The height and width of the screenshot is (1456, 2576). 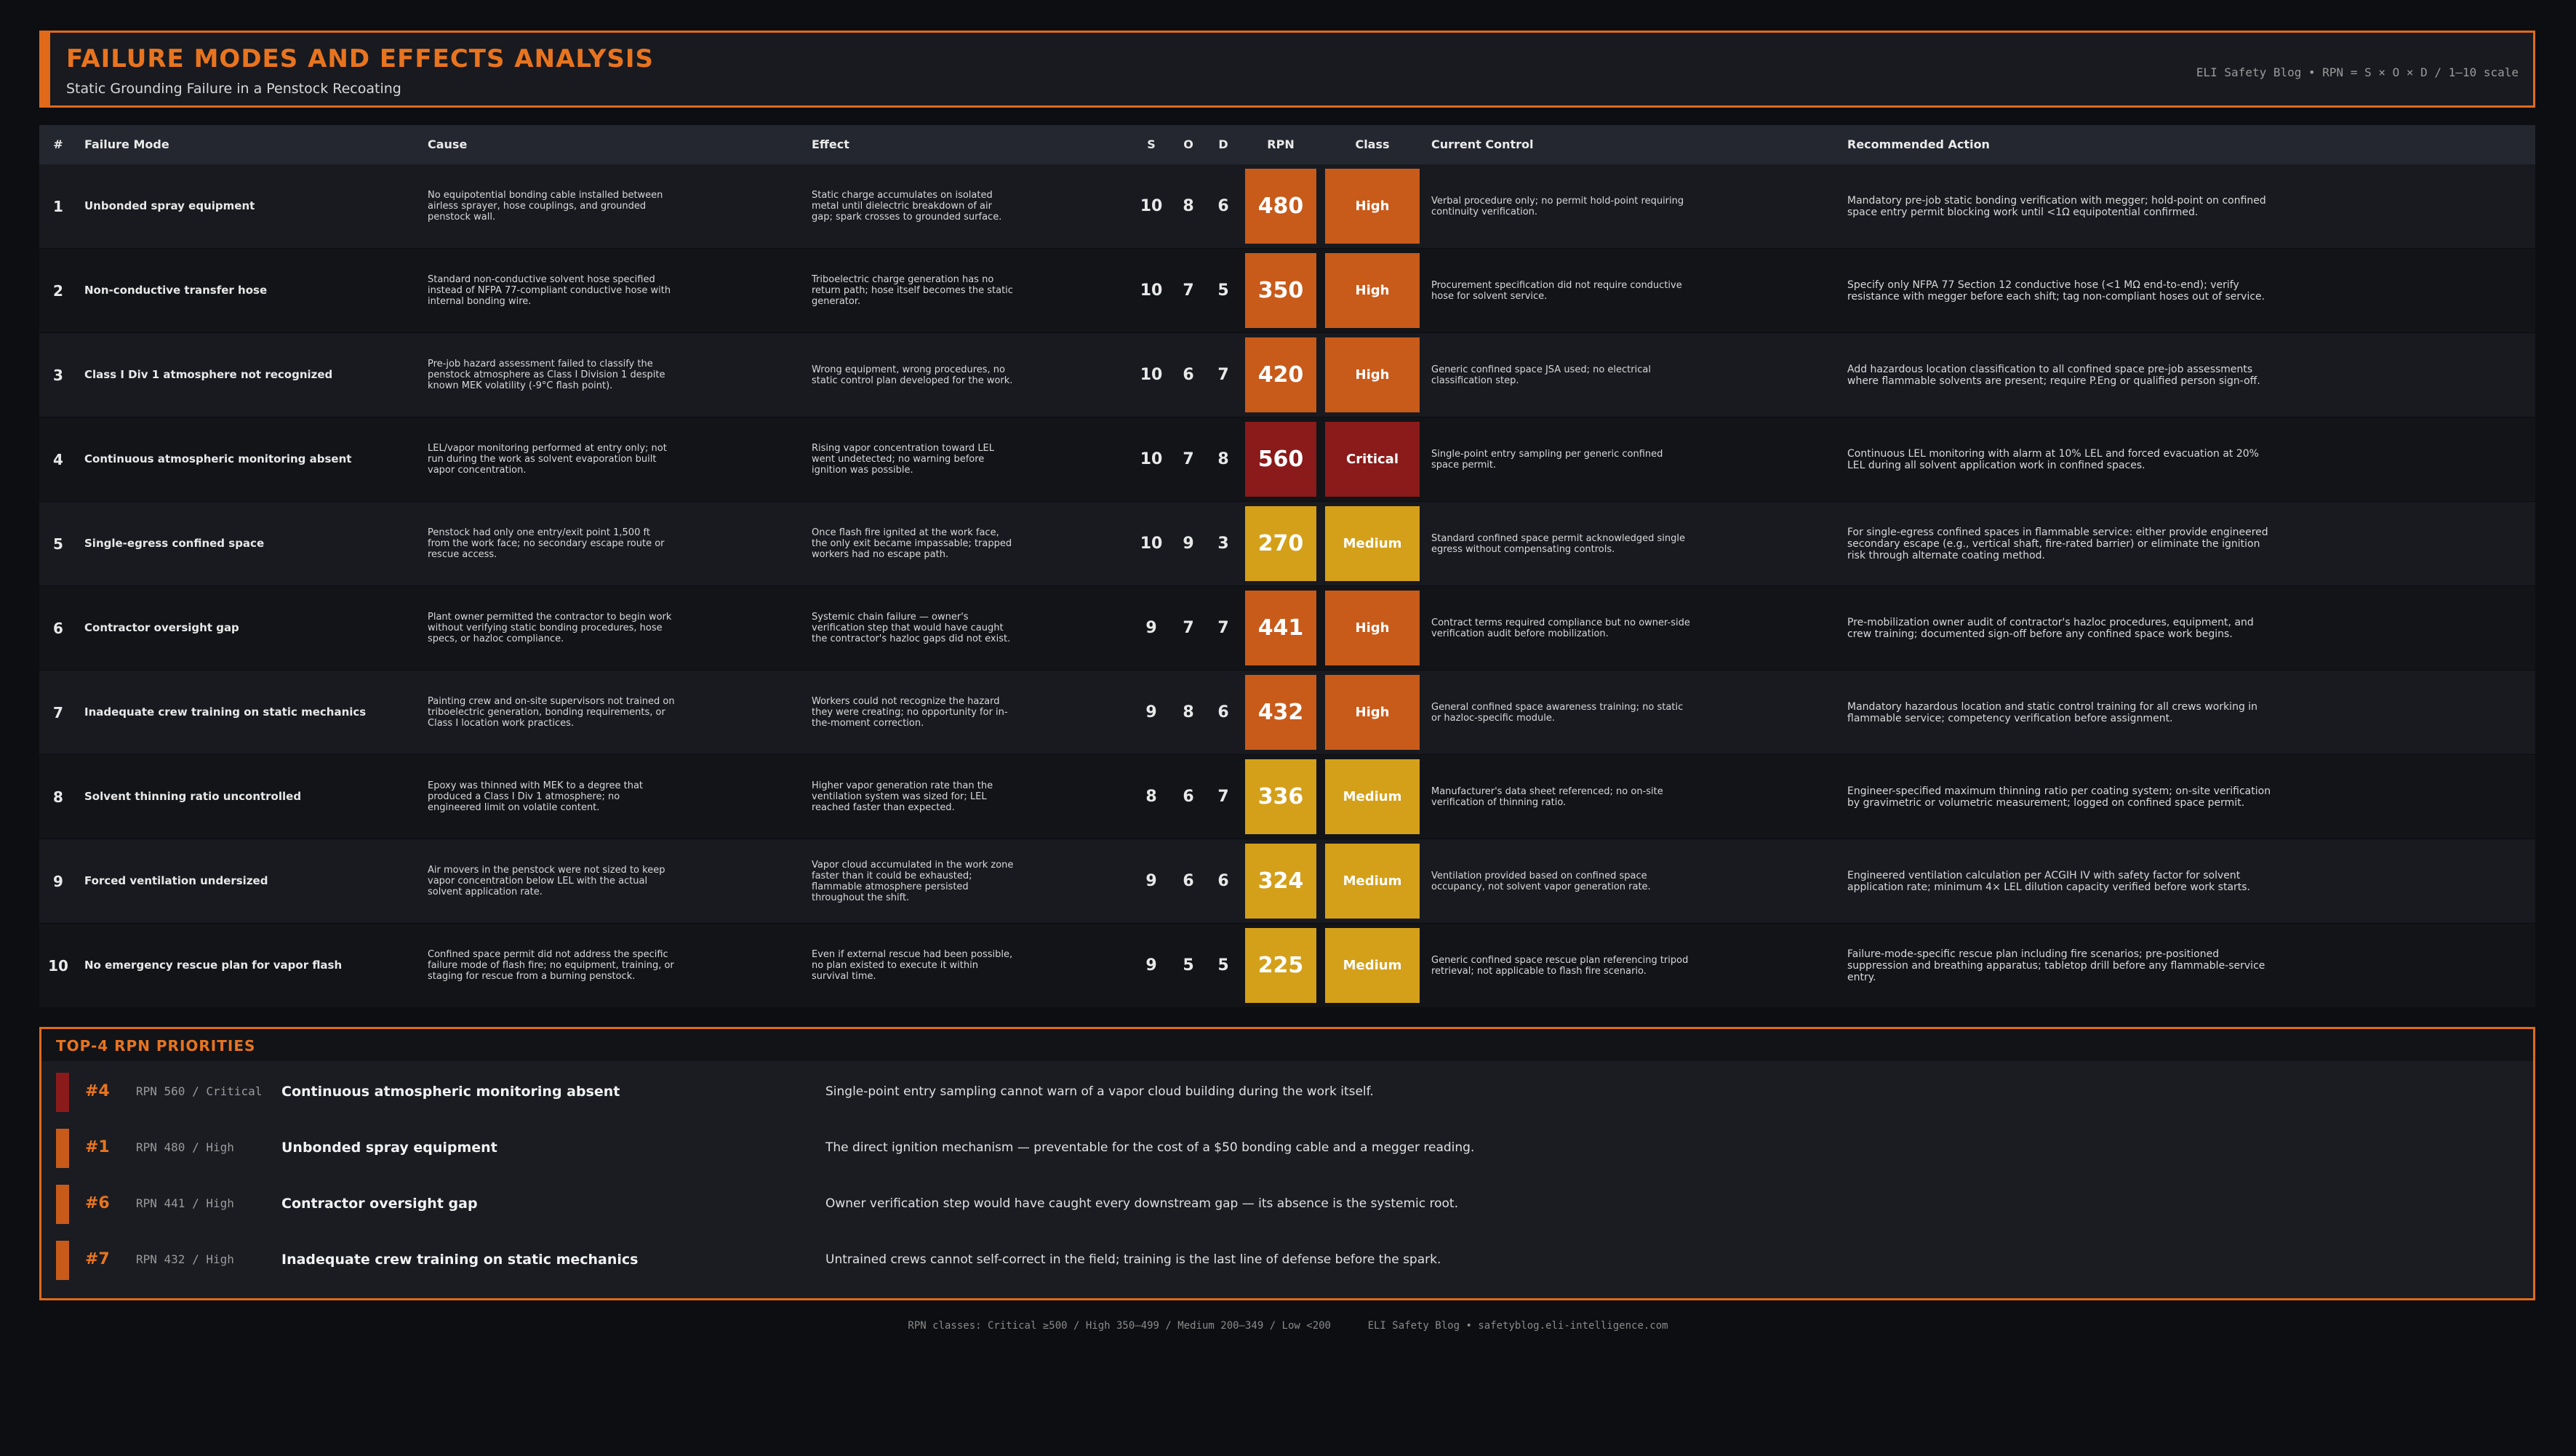 What do you see at coordinates (58, 965) in the screenshot?
I see `row-number: 10` at bounding box center [58, 965].